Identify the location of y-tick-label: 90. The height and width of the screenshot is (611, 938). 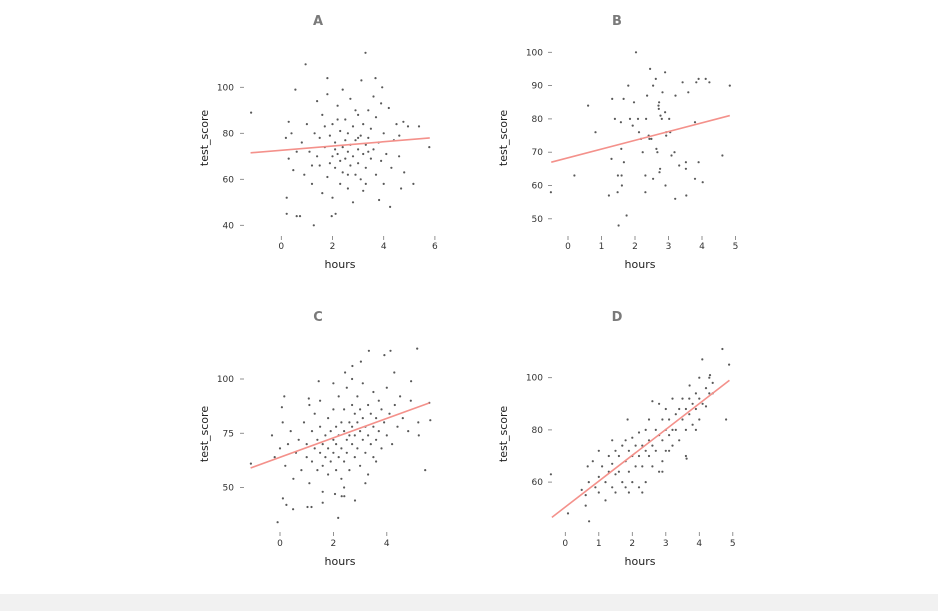
(538, 87).